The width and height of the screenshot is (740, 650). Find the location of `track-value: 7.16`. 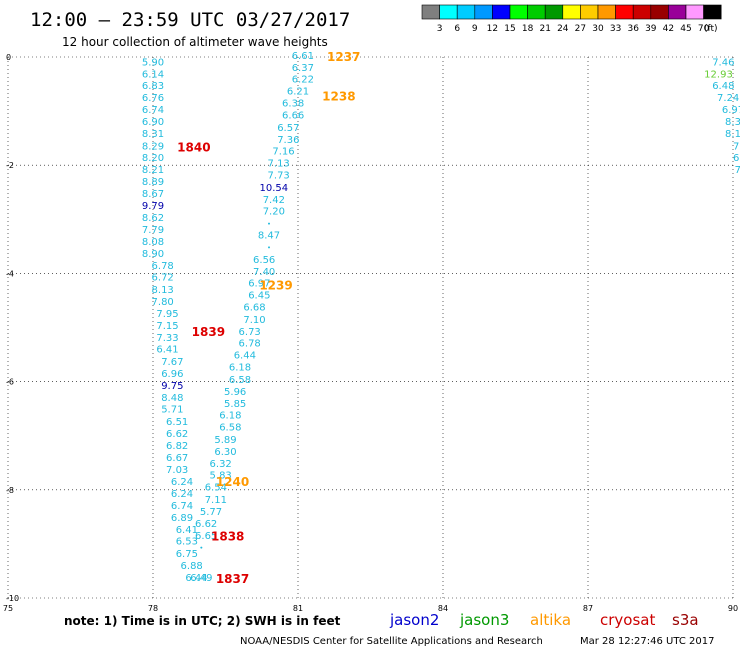

track-value: 7.16 is located at coordinates (283, 152).